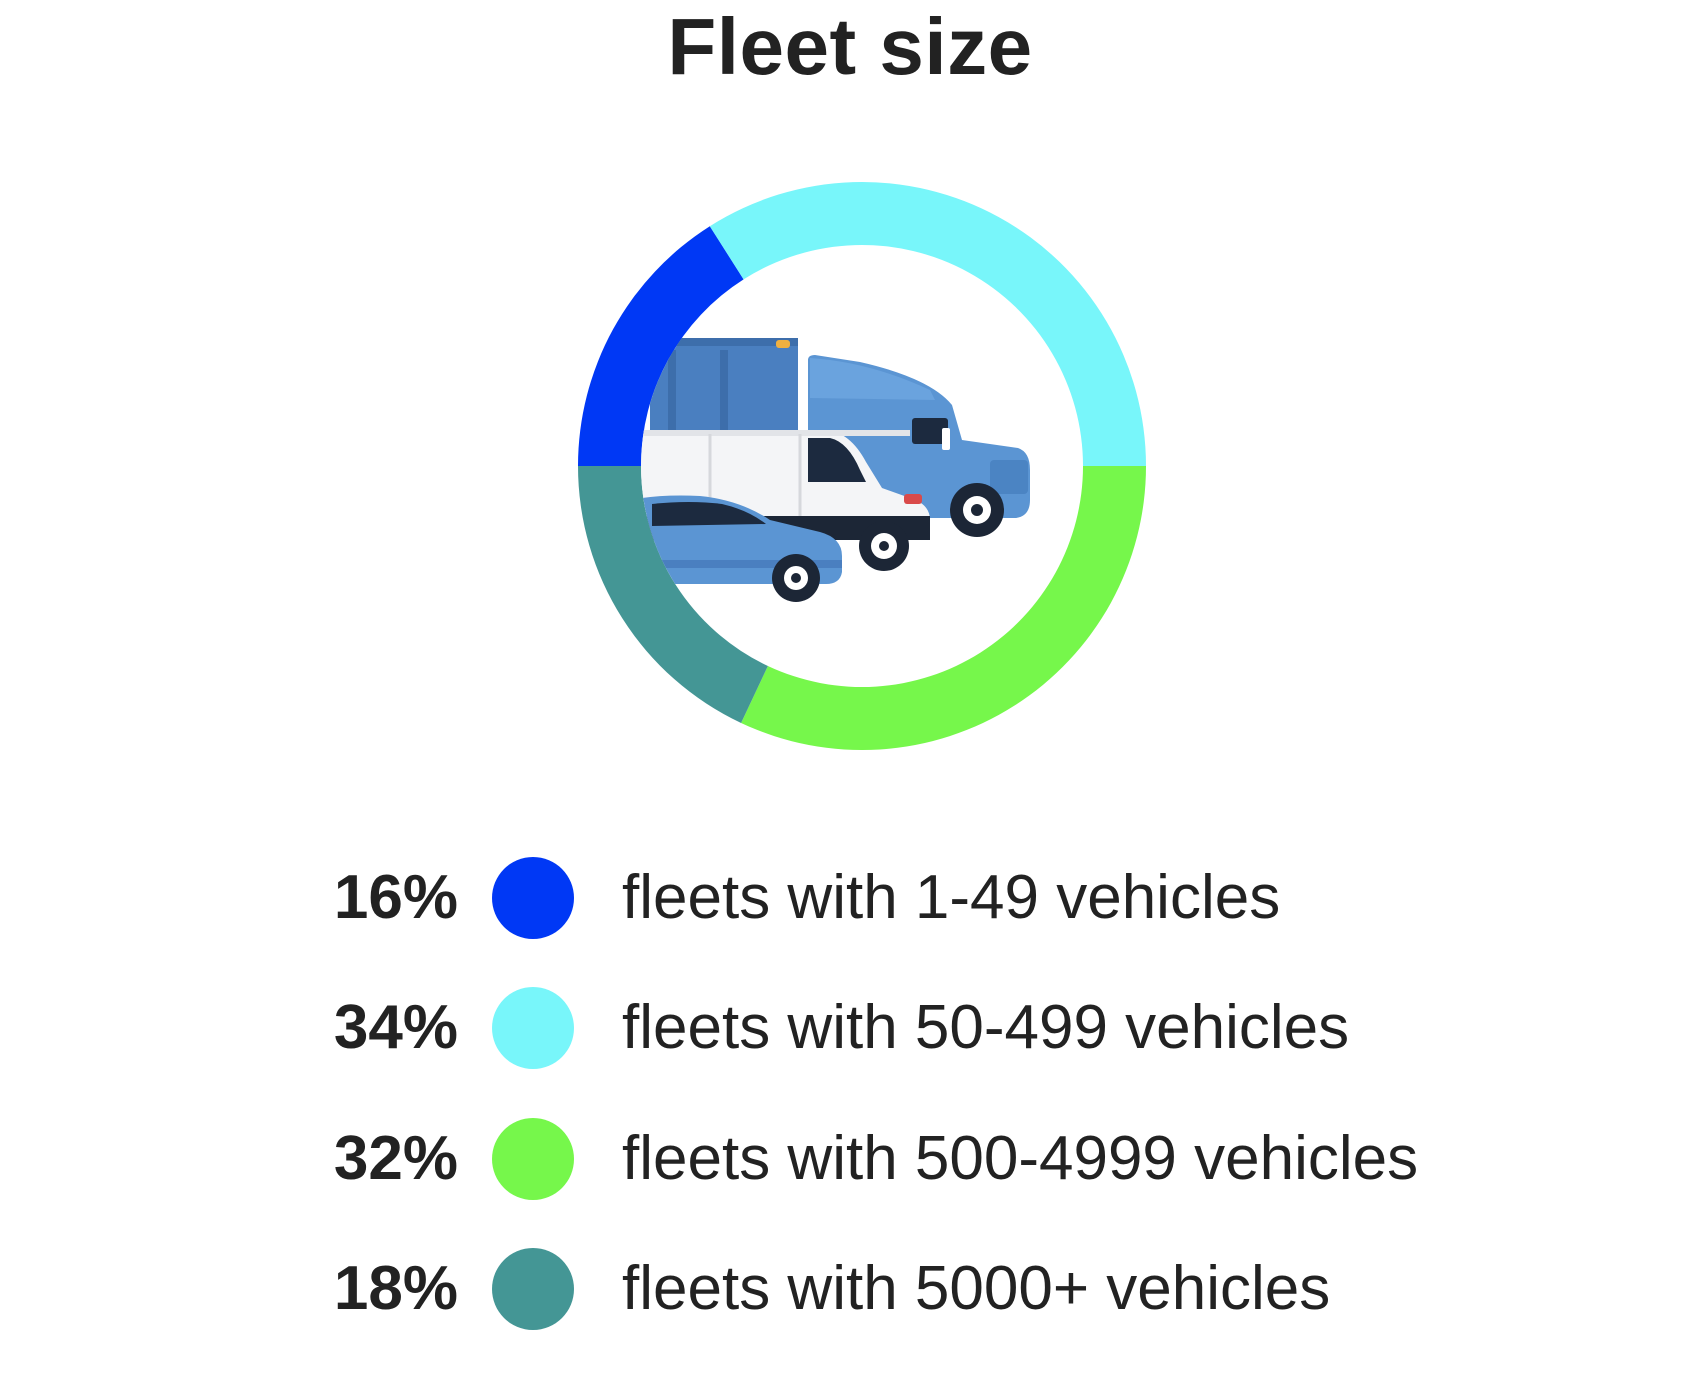  Describe the element at coordinates (395, 1027) in the screenshot. I see `legend-percent: 34%` at that location.